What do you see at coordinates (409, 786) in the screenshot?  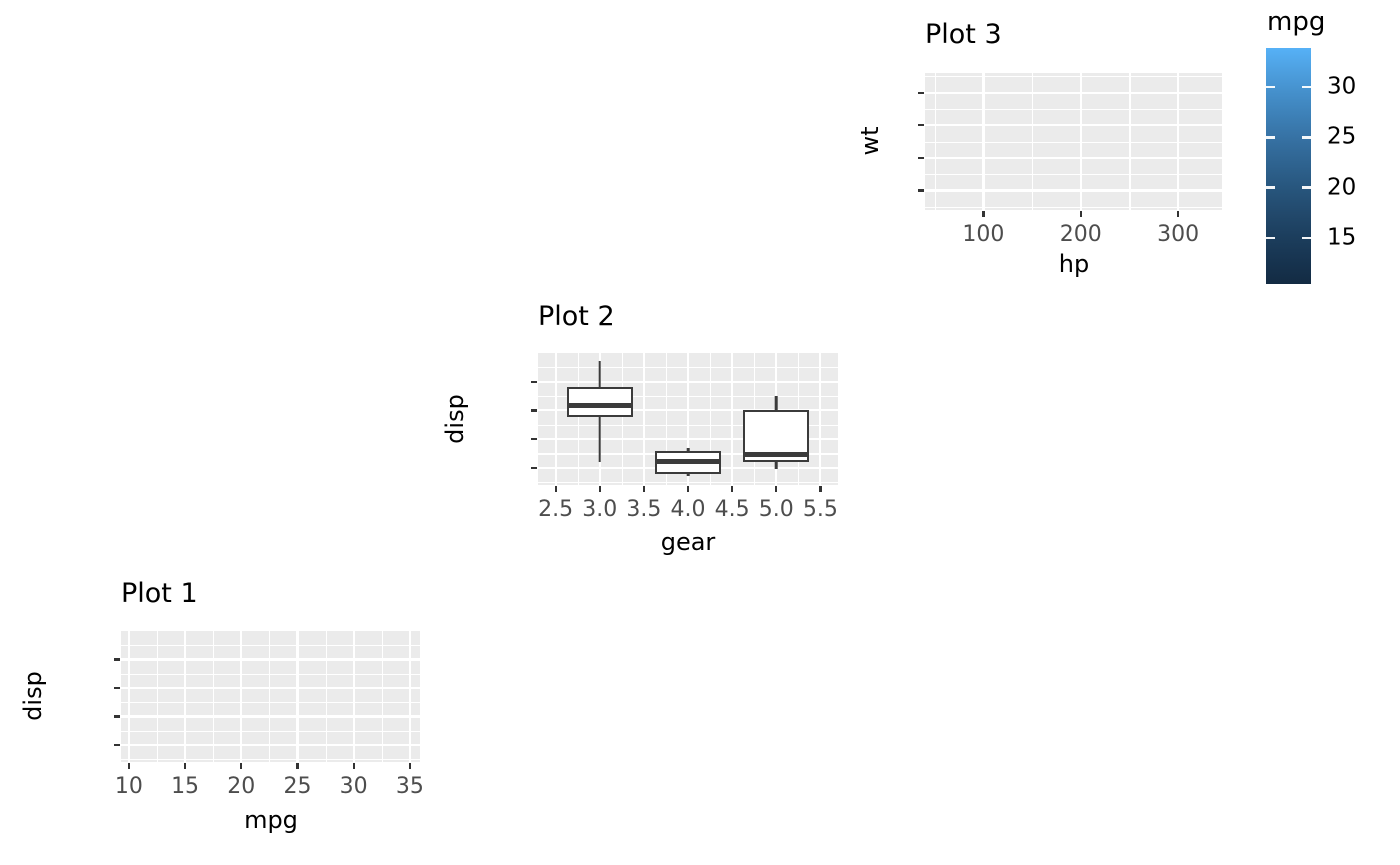 I see `axis-tick-label-x: 35` at bounding box center [409, 786].